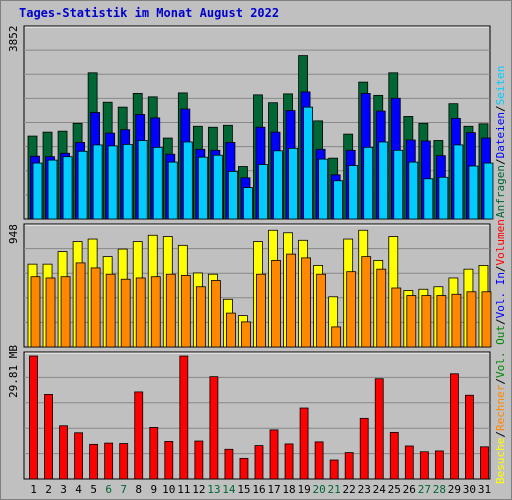  What do you see at coordinates (48, 489) in the screenshot?
I see `x-tick-label: 2` at bounding box center [48, 489].